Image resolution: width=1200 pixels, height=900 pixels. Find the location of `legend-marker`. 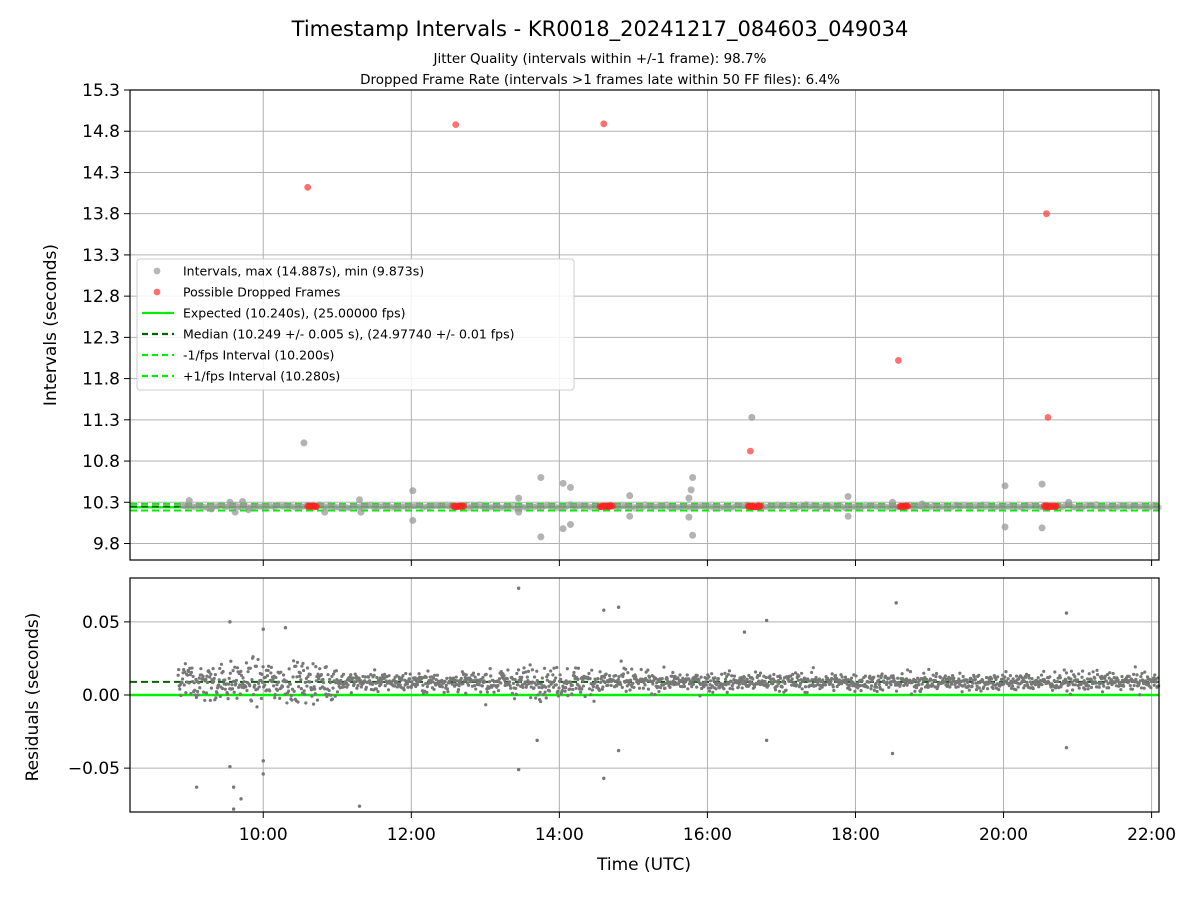

legend-marker is located at coordinates (157, 292).